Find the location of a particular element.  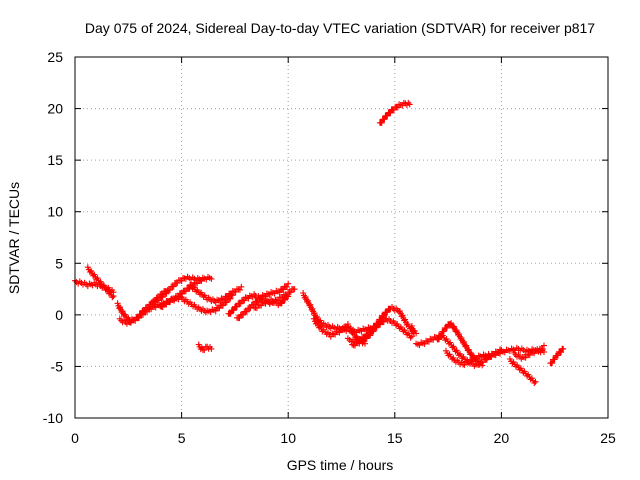

y-axis-label: SDTVAR / TECUs is located at coordinates (14, 238).